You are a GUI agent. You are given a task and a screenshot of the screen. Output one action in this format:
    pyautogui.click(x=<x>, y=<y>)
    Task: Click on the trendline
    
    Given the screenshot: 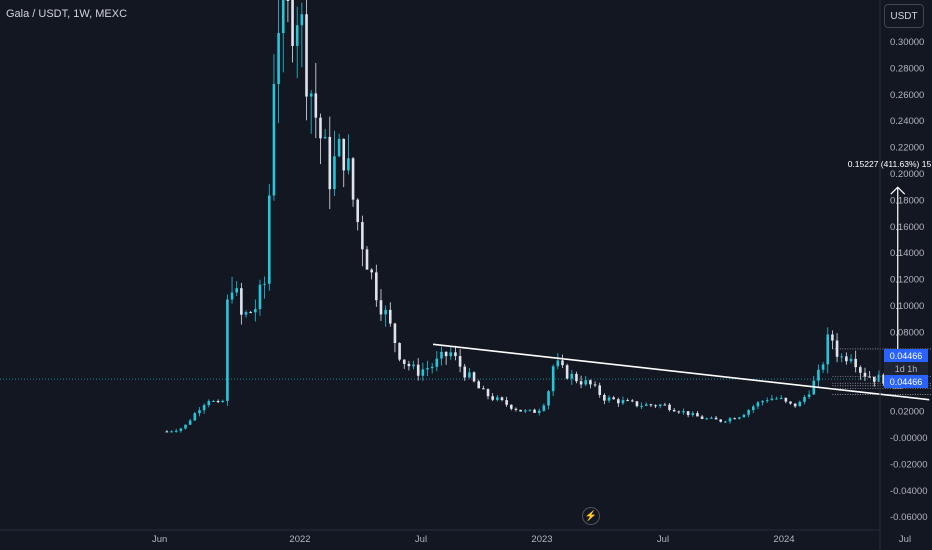 What is the action you would take?
    pyautogui.click(x=681, y=372)
    